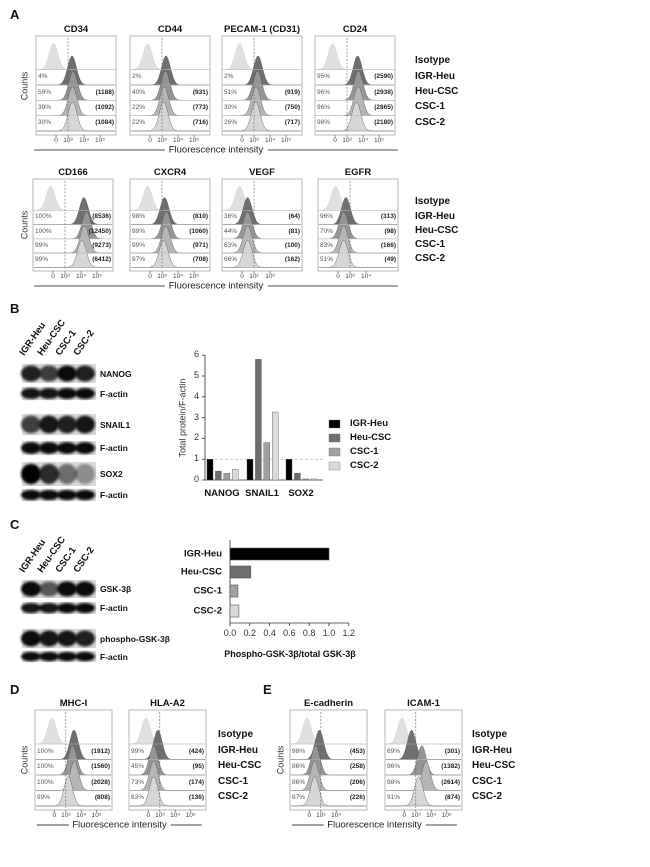  Describe the element at coordinates (487, 797) in the screenshot. I see `legend-label: CSC-2` at that location.